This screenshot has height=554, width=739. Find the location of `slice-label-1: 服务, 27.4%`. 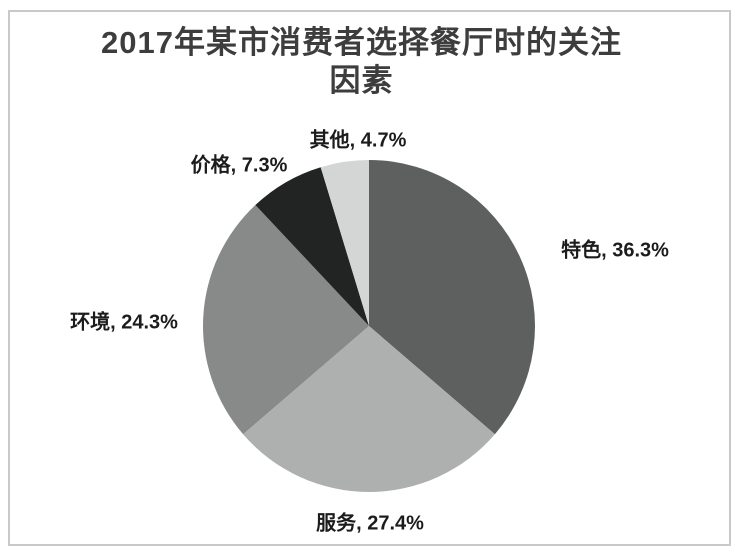

slice-label-1: 服务, 27.4% is located at coordinates (370, 523).